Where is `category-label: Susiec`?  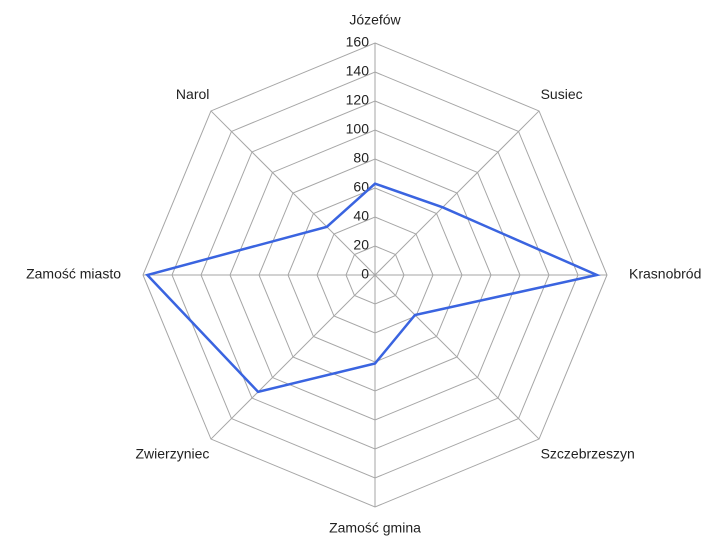 category-label: Susiec is located at coordinates (562, 94).